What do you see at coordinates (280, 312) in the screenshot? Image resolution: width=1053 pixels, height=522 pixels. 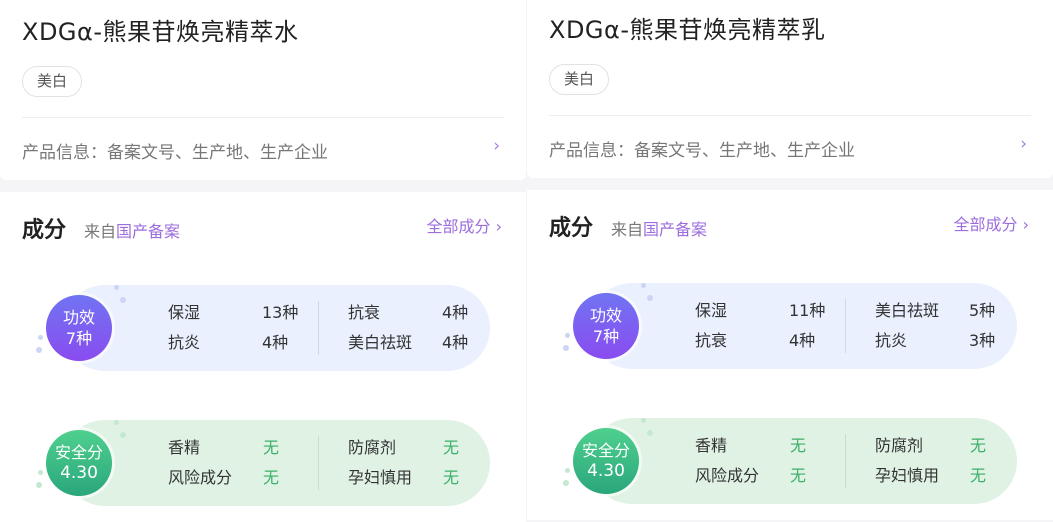 I see `efficacy-value: 13种` at bounding box center [280, 312].